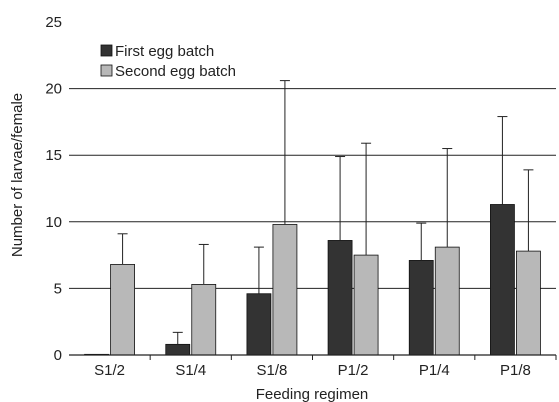 Image resolution: width=559 pixels, height=402 pixels. I want to click on y-tick-label: 15, so click(53, 155).